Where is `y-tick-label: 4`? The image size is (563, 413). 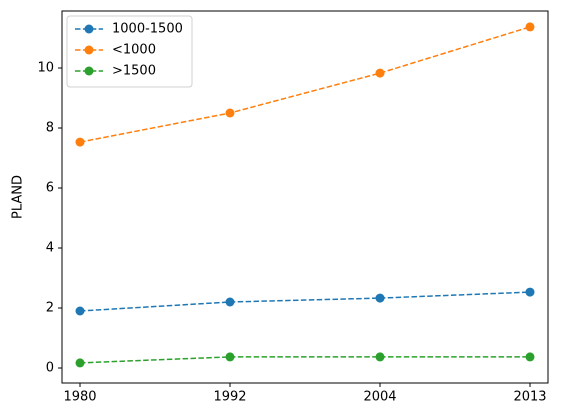 y-tick-label: 4 is located at coordinates (50, 248).